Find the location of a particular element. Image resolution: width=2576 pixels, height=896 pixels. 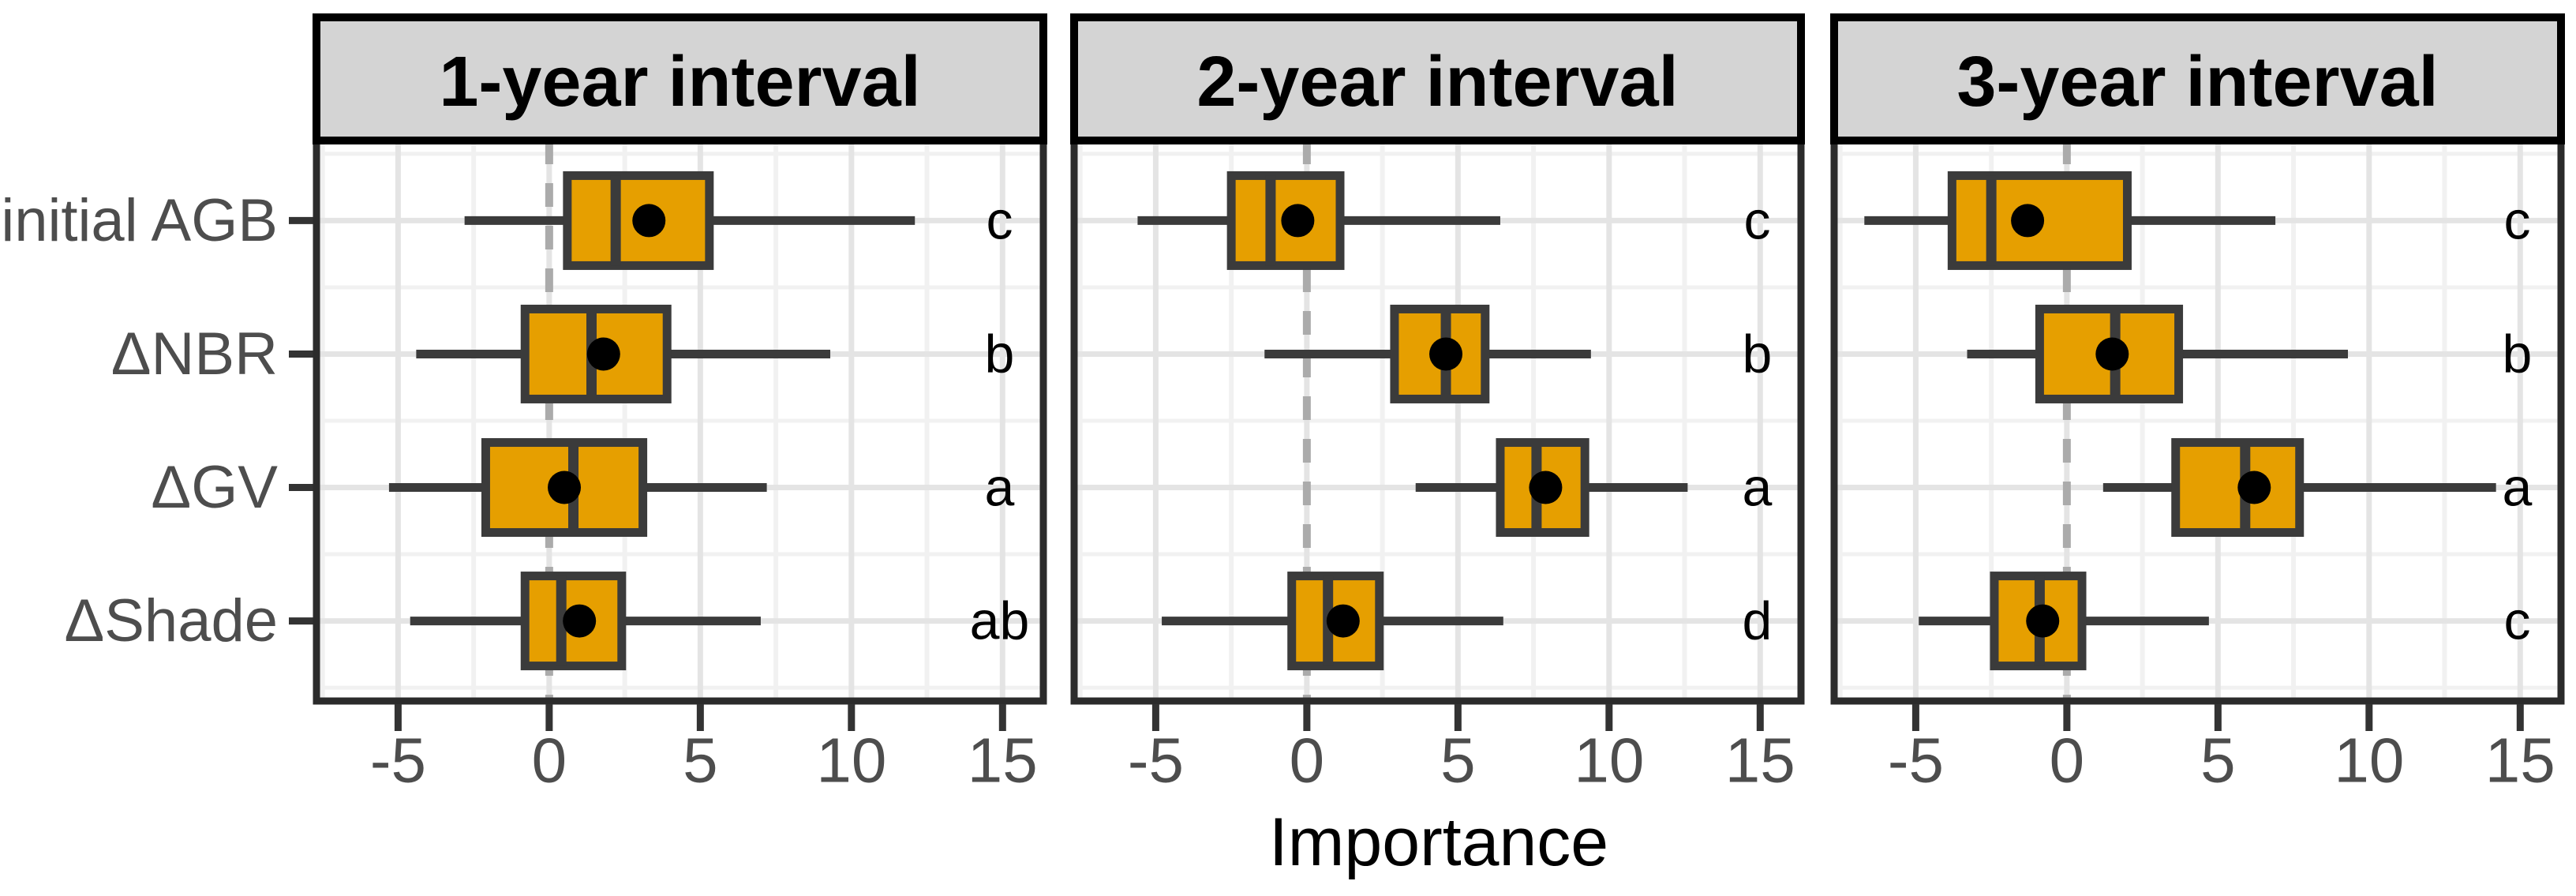

facet-strip-title: 1-year interval is located at coordinates (679, 82).